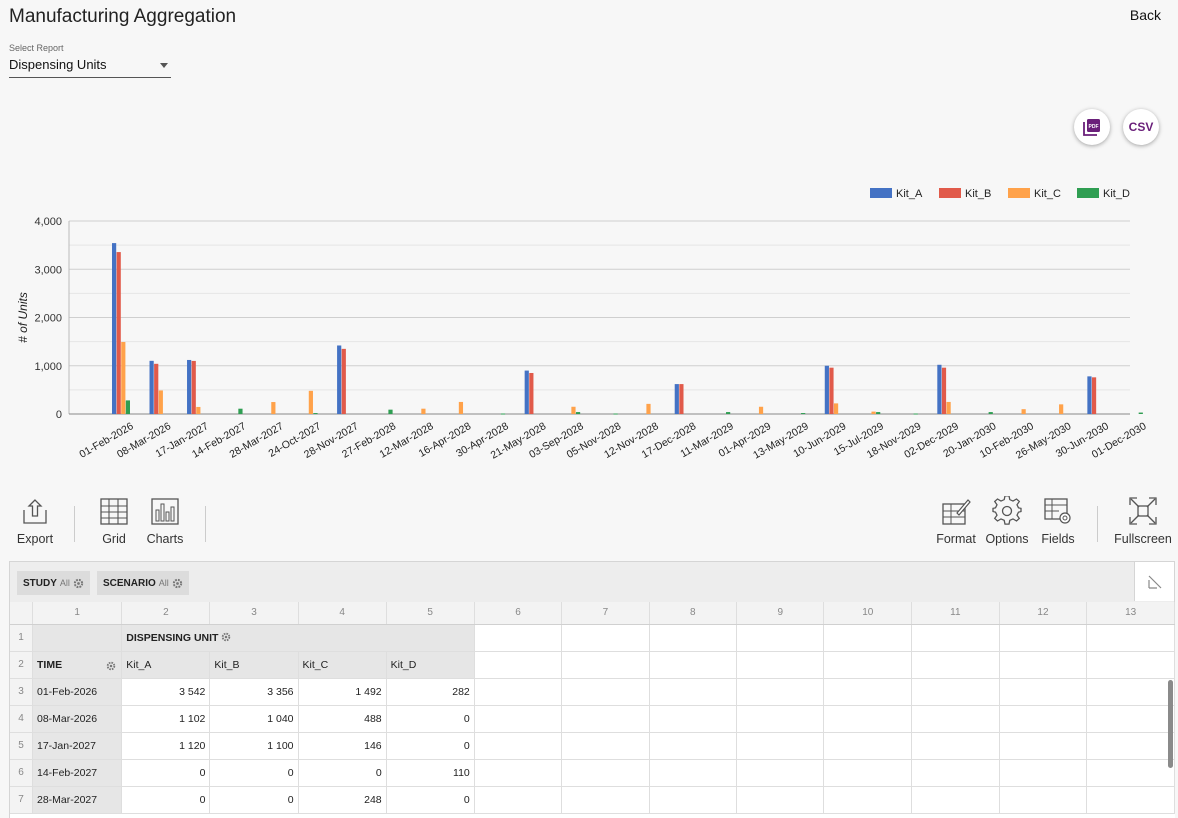 This screenshot has height=818, width=1178. I want to click on value-cell: 248, so click(342, 800).